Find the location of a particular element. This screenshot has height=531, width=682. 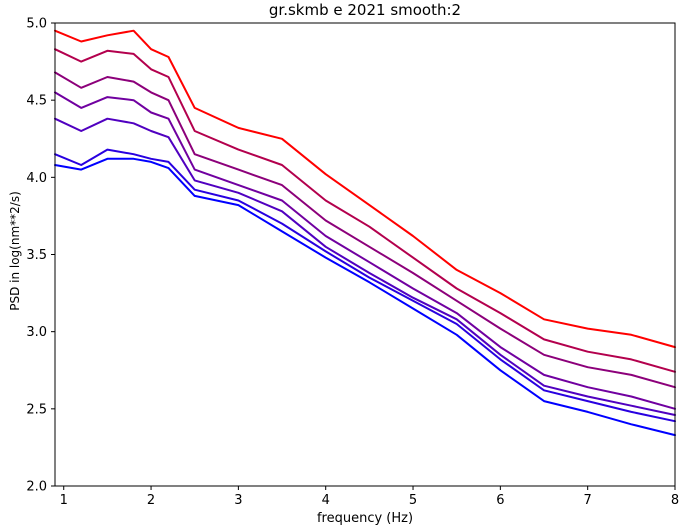

chart-title: gr.skmb e 2021 smooth:2 is located at coordinates (365, 10).